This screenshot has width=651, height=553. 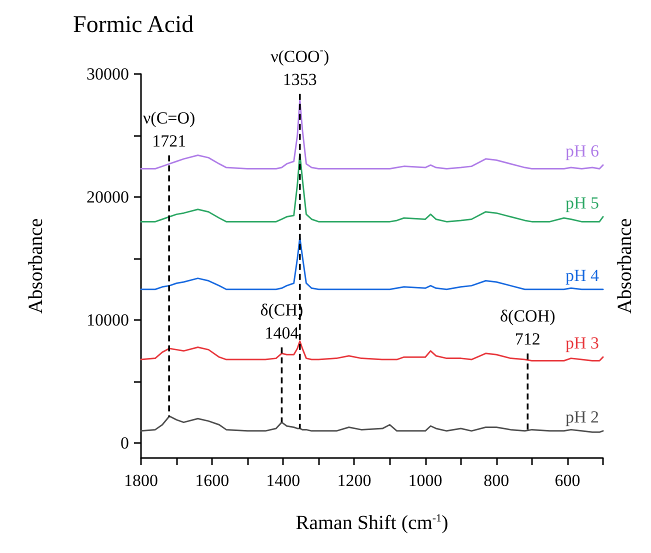 I want to click on ref-line-label: δ(COH) 712, so click(x=528, y=327).